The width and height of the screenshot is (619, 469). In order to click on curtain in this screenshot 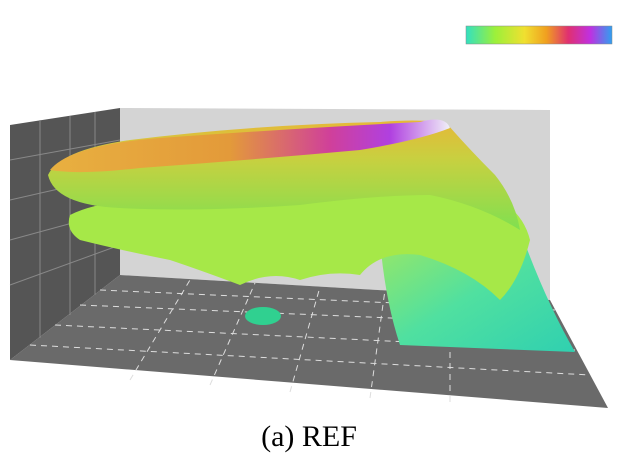, I will do `click(477, 291)`.